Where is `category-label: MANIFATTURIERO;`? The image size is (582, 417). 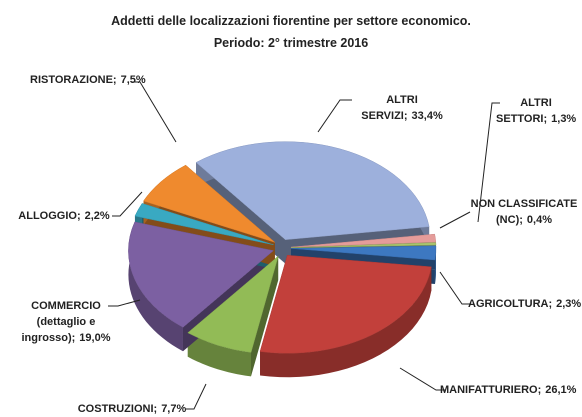
category-label: MANIFATTURIERO; is located at coordinates (491, 390).